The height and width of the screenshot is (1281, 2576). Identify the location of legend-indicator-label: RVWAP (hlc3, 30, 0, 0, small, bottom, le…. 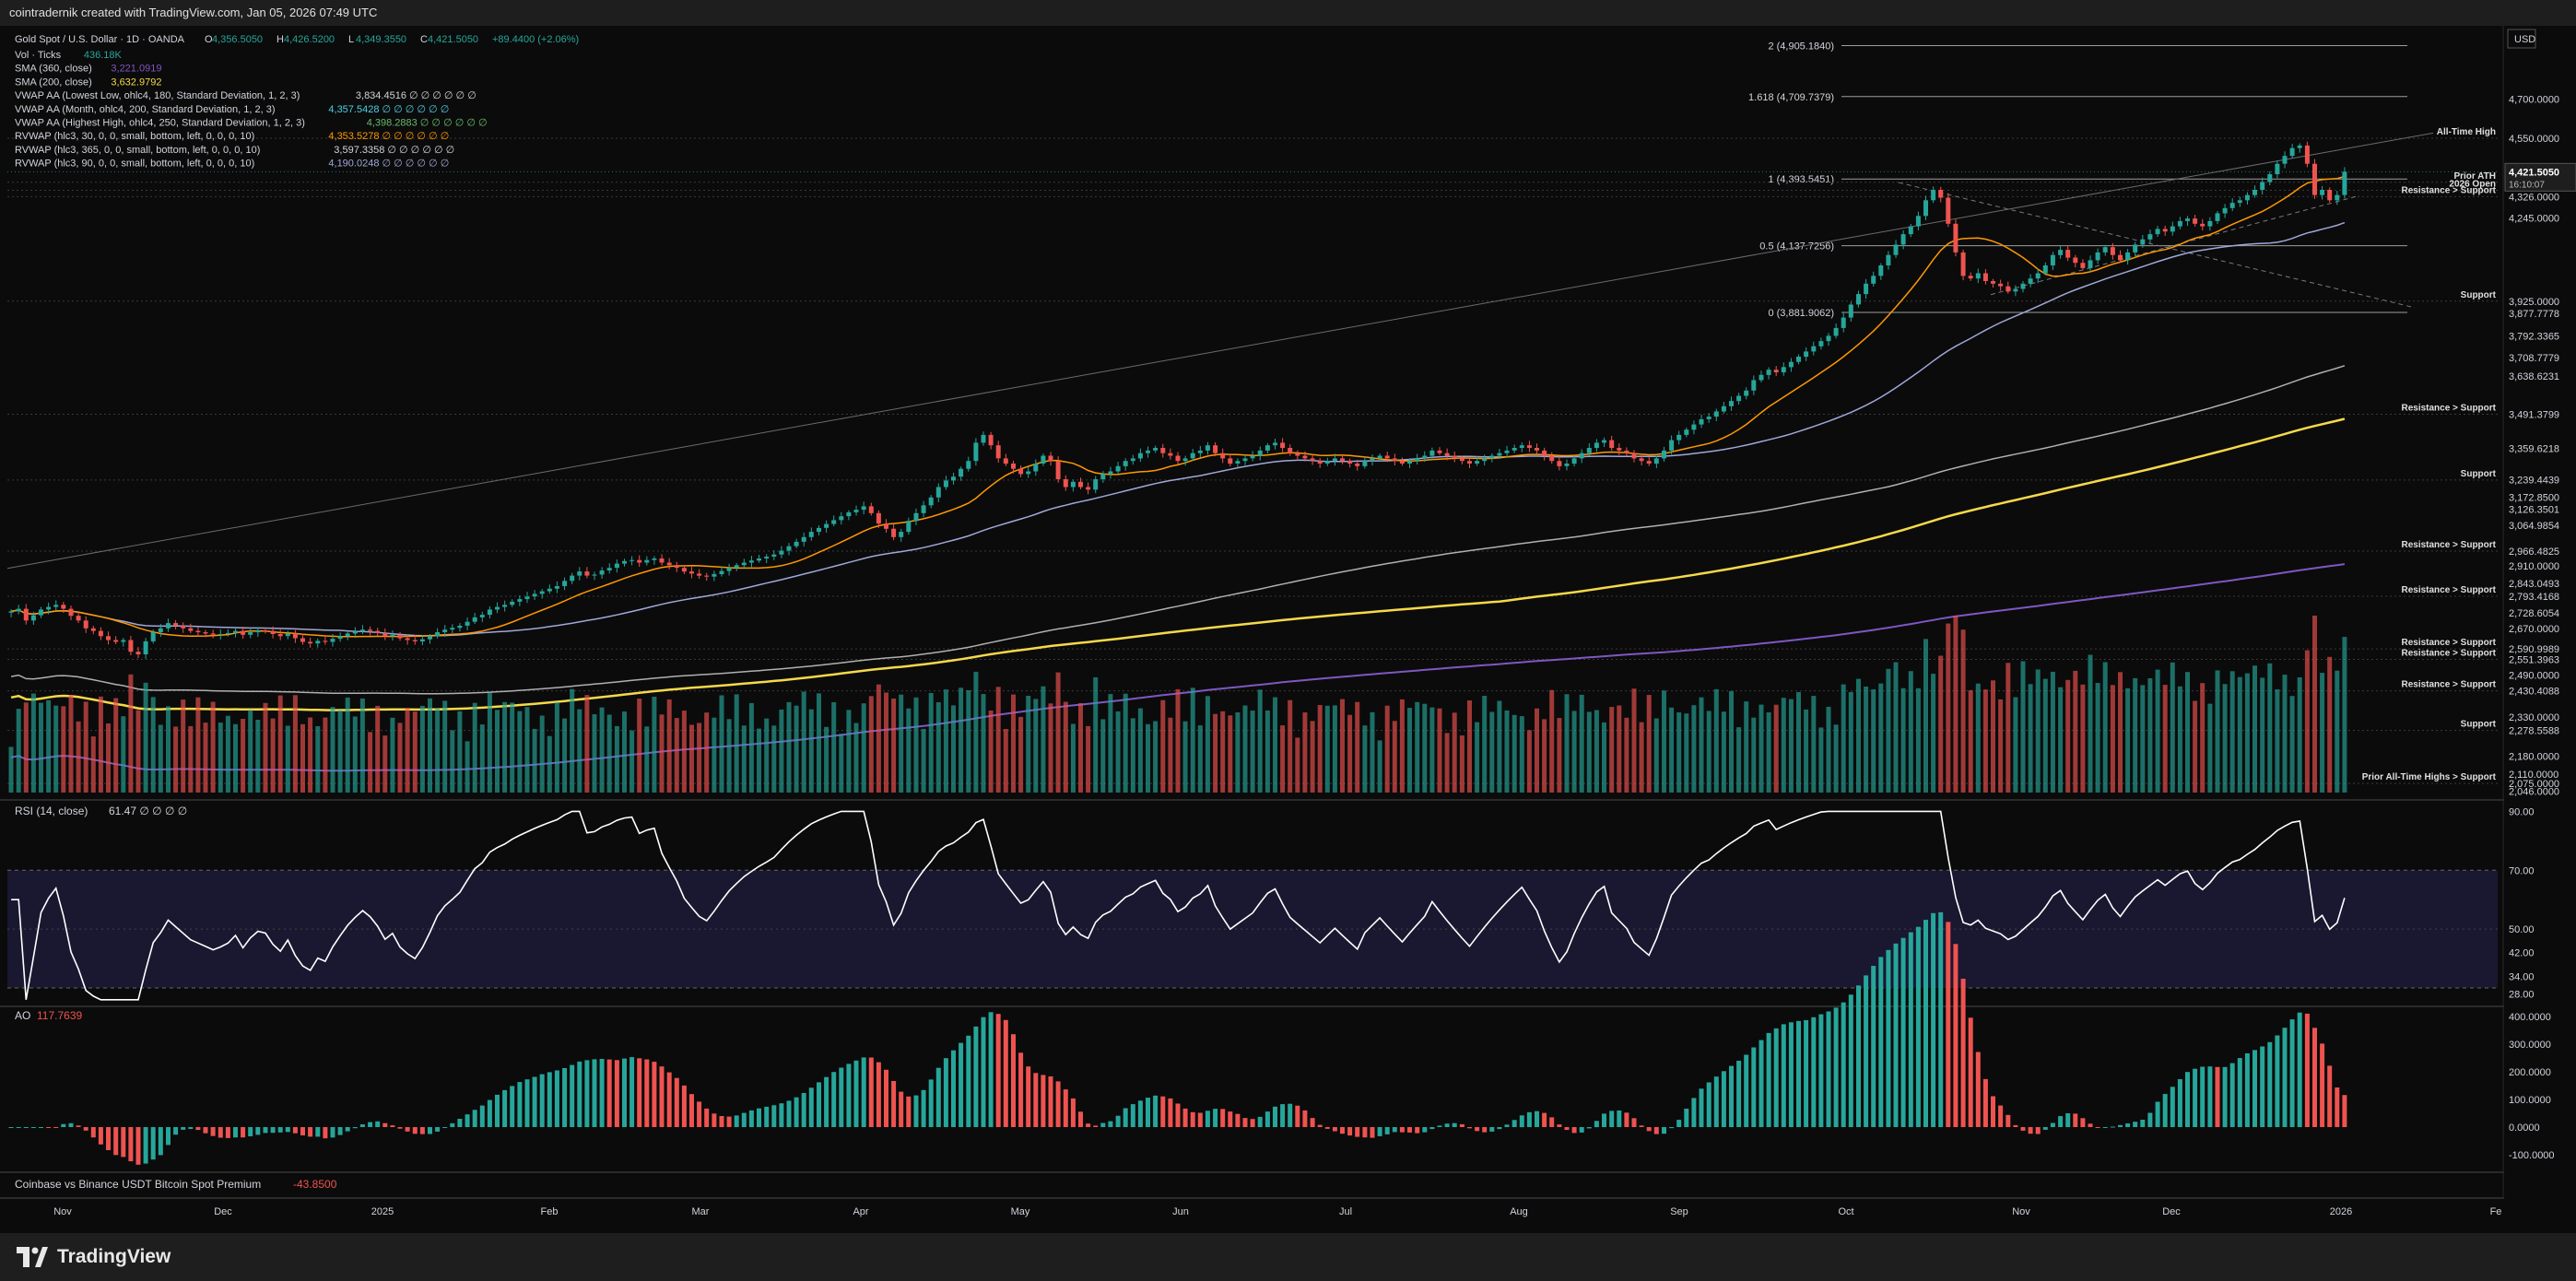
(134, 136).